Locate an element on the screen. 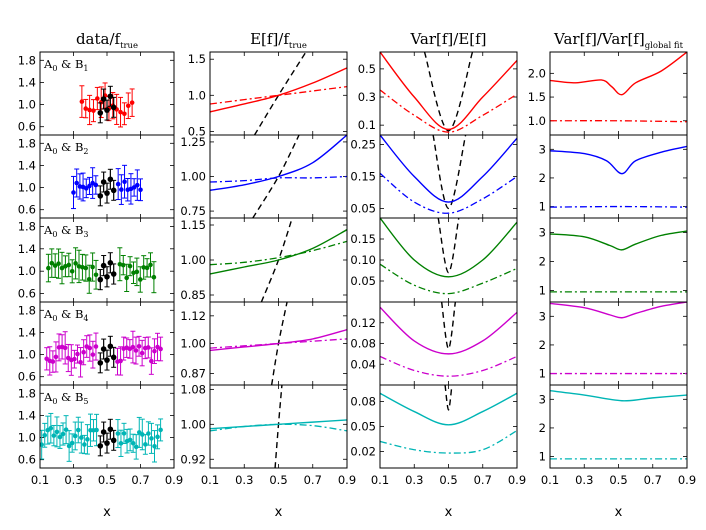 This screenshot has height=530, width=706. ytick-label: 1.5 is located at coordinates (197, 59).